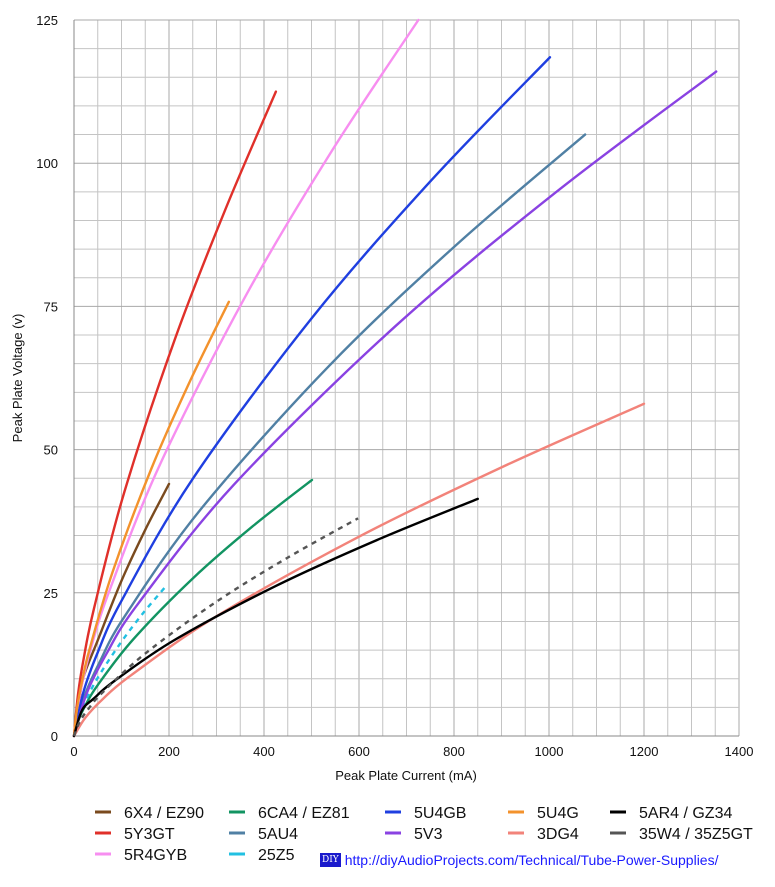  What do you see at coordinates (359, 751) in the screenshot?
I see `x-tick-label: 600` at bounding box center [359, 751].